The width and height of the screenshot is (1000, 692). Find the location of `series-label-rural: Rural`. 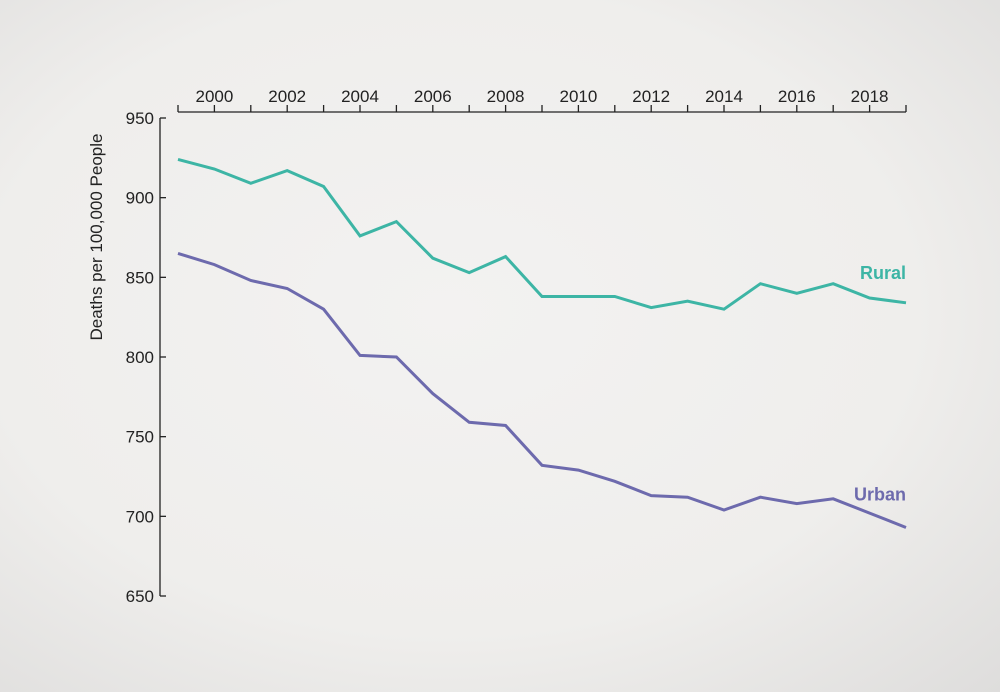

series-label-rural: Rural is located at coordinates (883, 273).